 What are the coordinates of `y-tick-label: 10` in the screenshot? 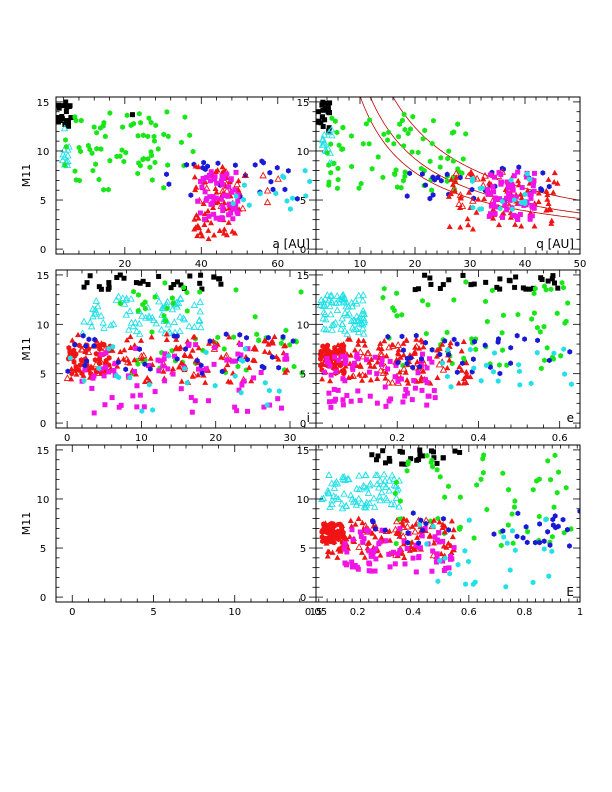 It's located at (303, 325).